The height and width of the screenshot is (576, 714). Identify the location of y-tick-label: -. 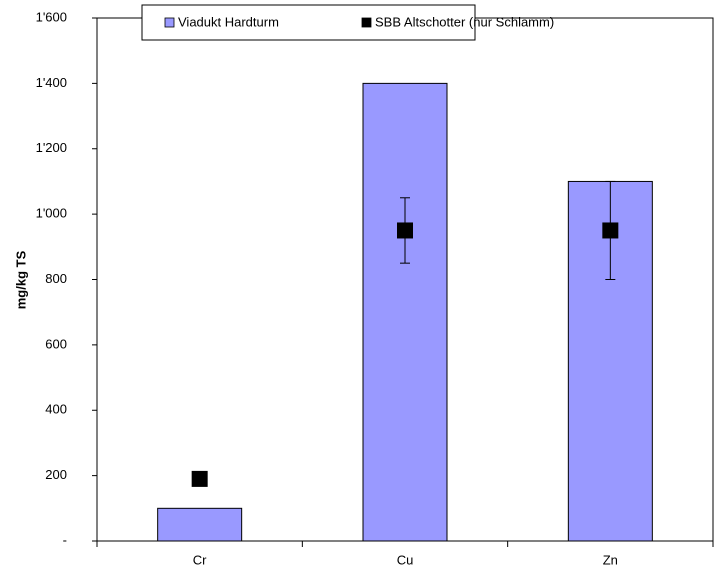
(65, 539).